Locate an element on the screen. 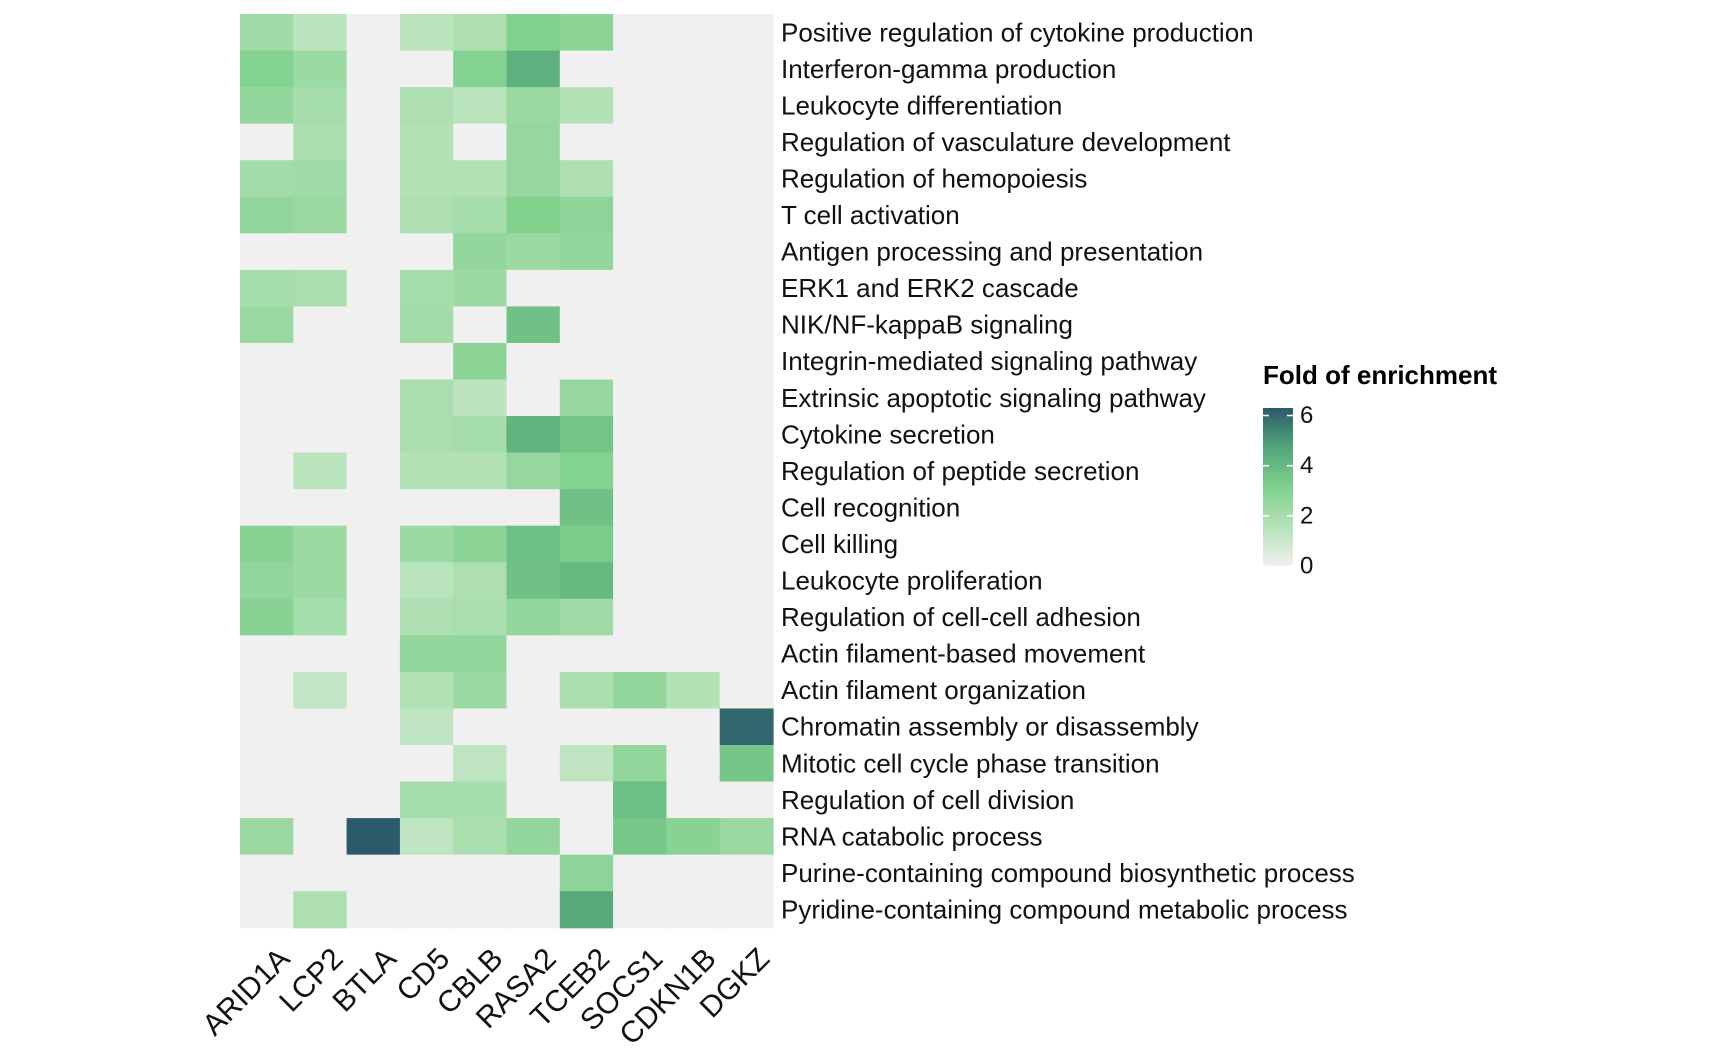 Image resolution: width=1728 pixels, height=1056 pixels. legend-tick-label: 2 is located at coordinates (1306, 515).